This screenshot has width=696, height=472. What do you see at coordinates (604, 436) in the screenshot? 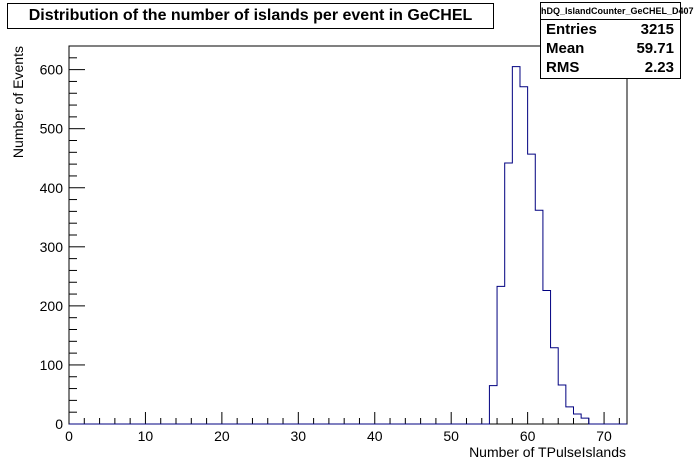
I see `x-tick-label: 70` at bounding box center [604, 436].